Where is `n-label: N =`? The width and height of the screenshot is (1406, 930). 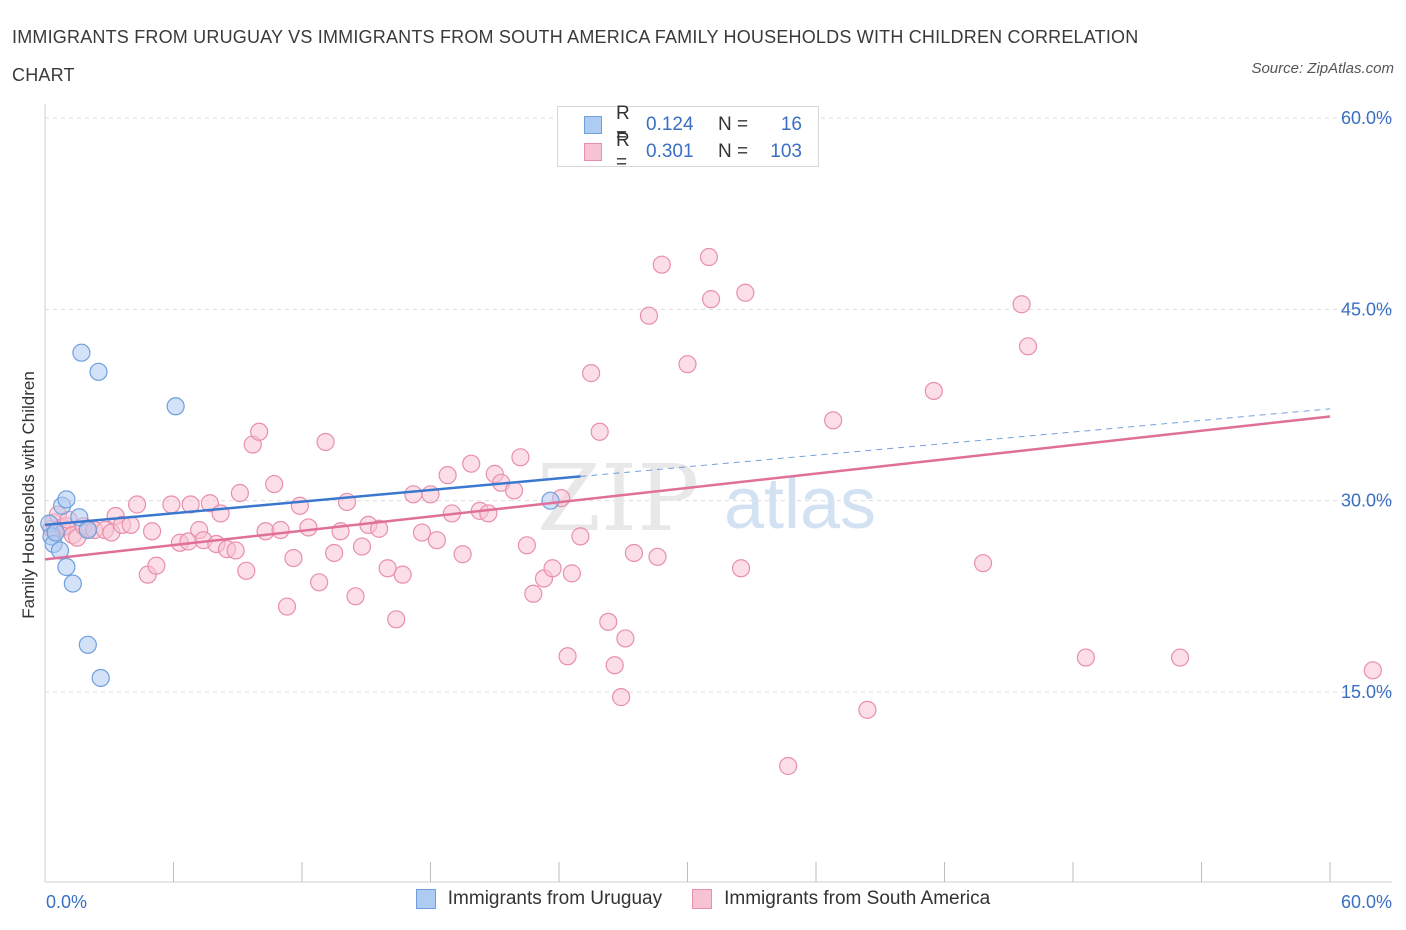 n-label: N = is located at coordinates (733, 124).